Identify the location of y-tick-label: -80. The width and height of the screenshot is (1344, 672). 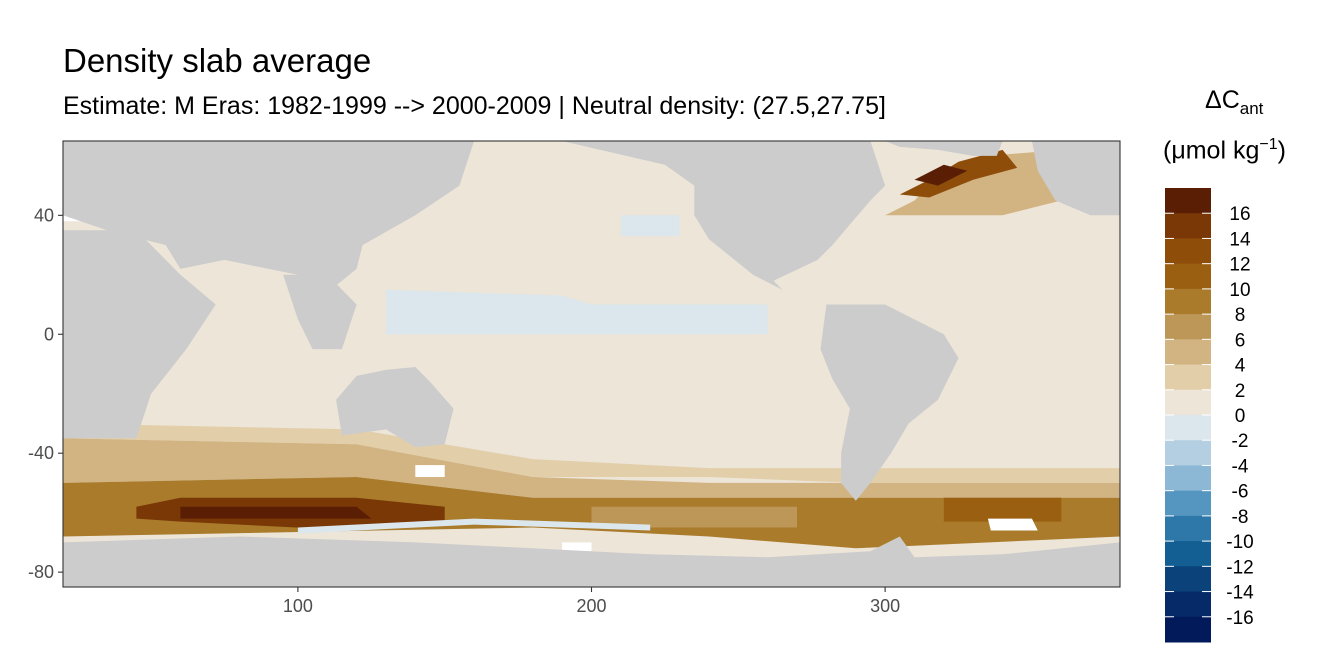
(41, 572).